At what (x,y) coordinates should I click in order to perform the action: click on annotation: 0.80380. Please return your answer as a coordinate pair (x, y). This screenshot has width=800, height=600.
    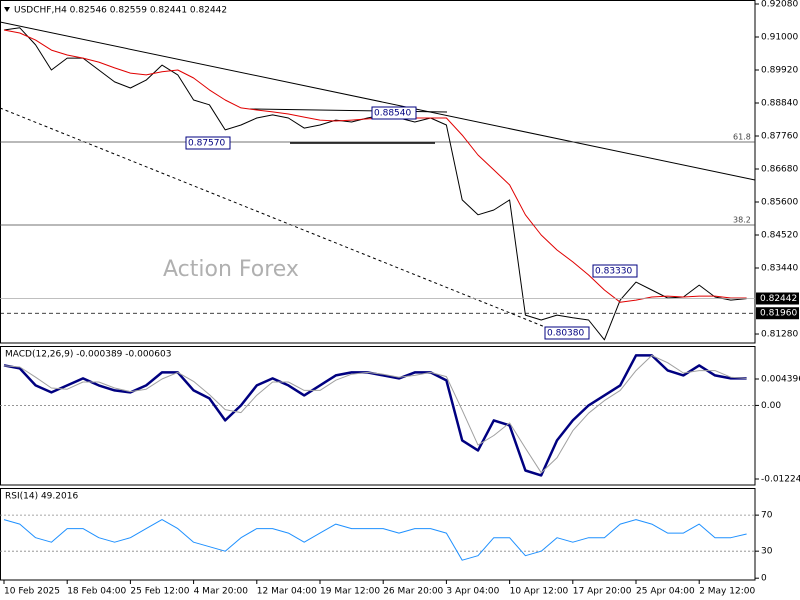
    Looking at the image, I should click on (565, 334).